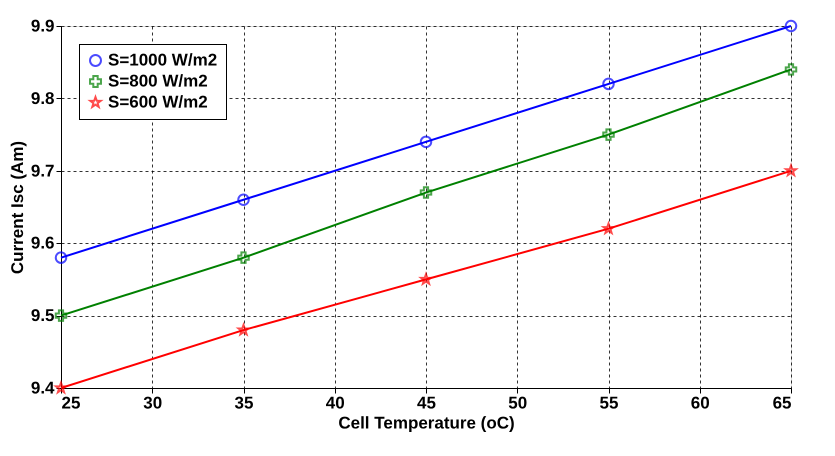 This screenshot has width=835, height=456. Describe the element at coordinates (782, 403) in the screenshot. I see `x-tick-label: 65` at that location.